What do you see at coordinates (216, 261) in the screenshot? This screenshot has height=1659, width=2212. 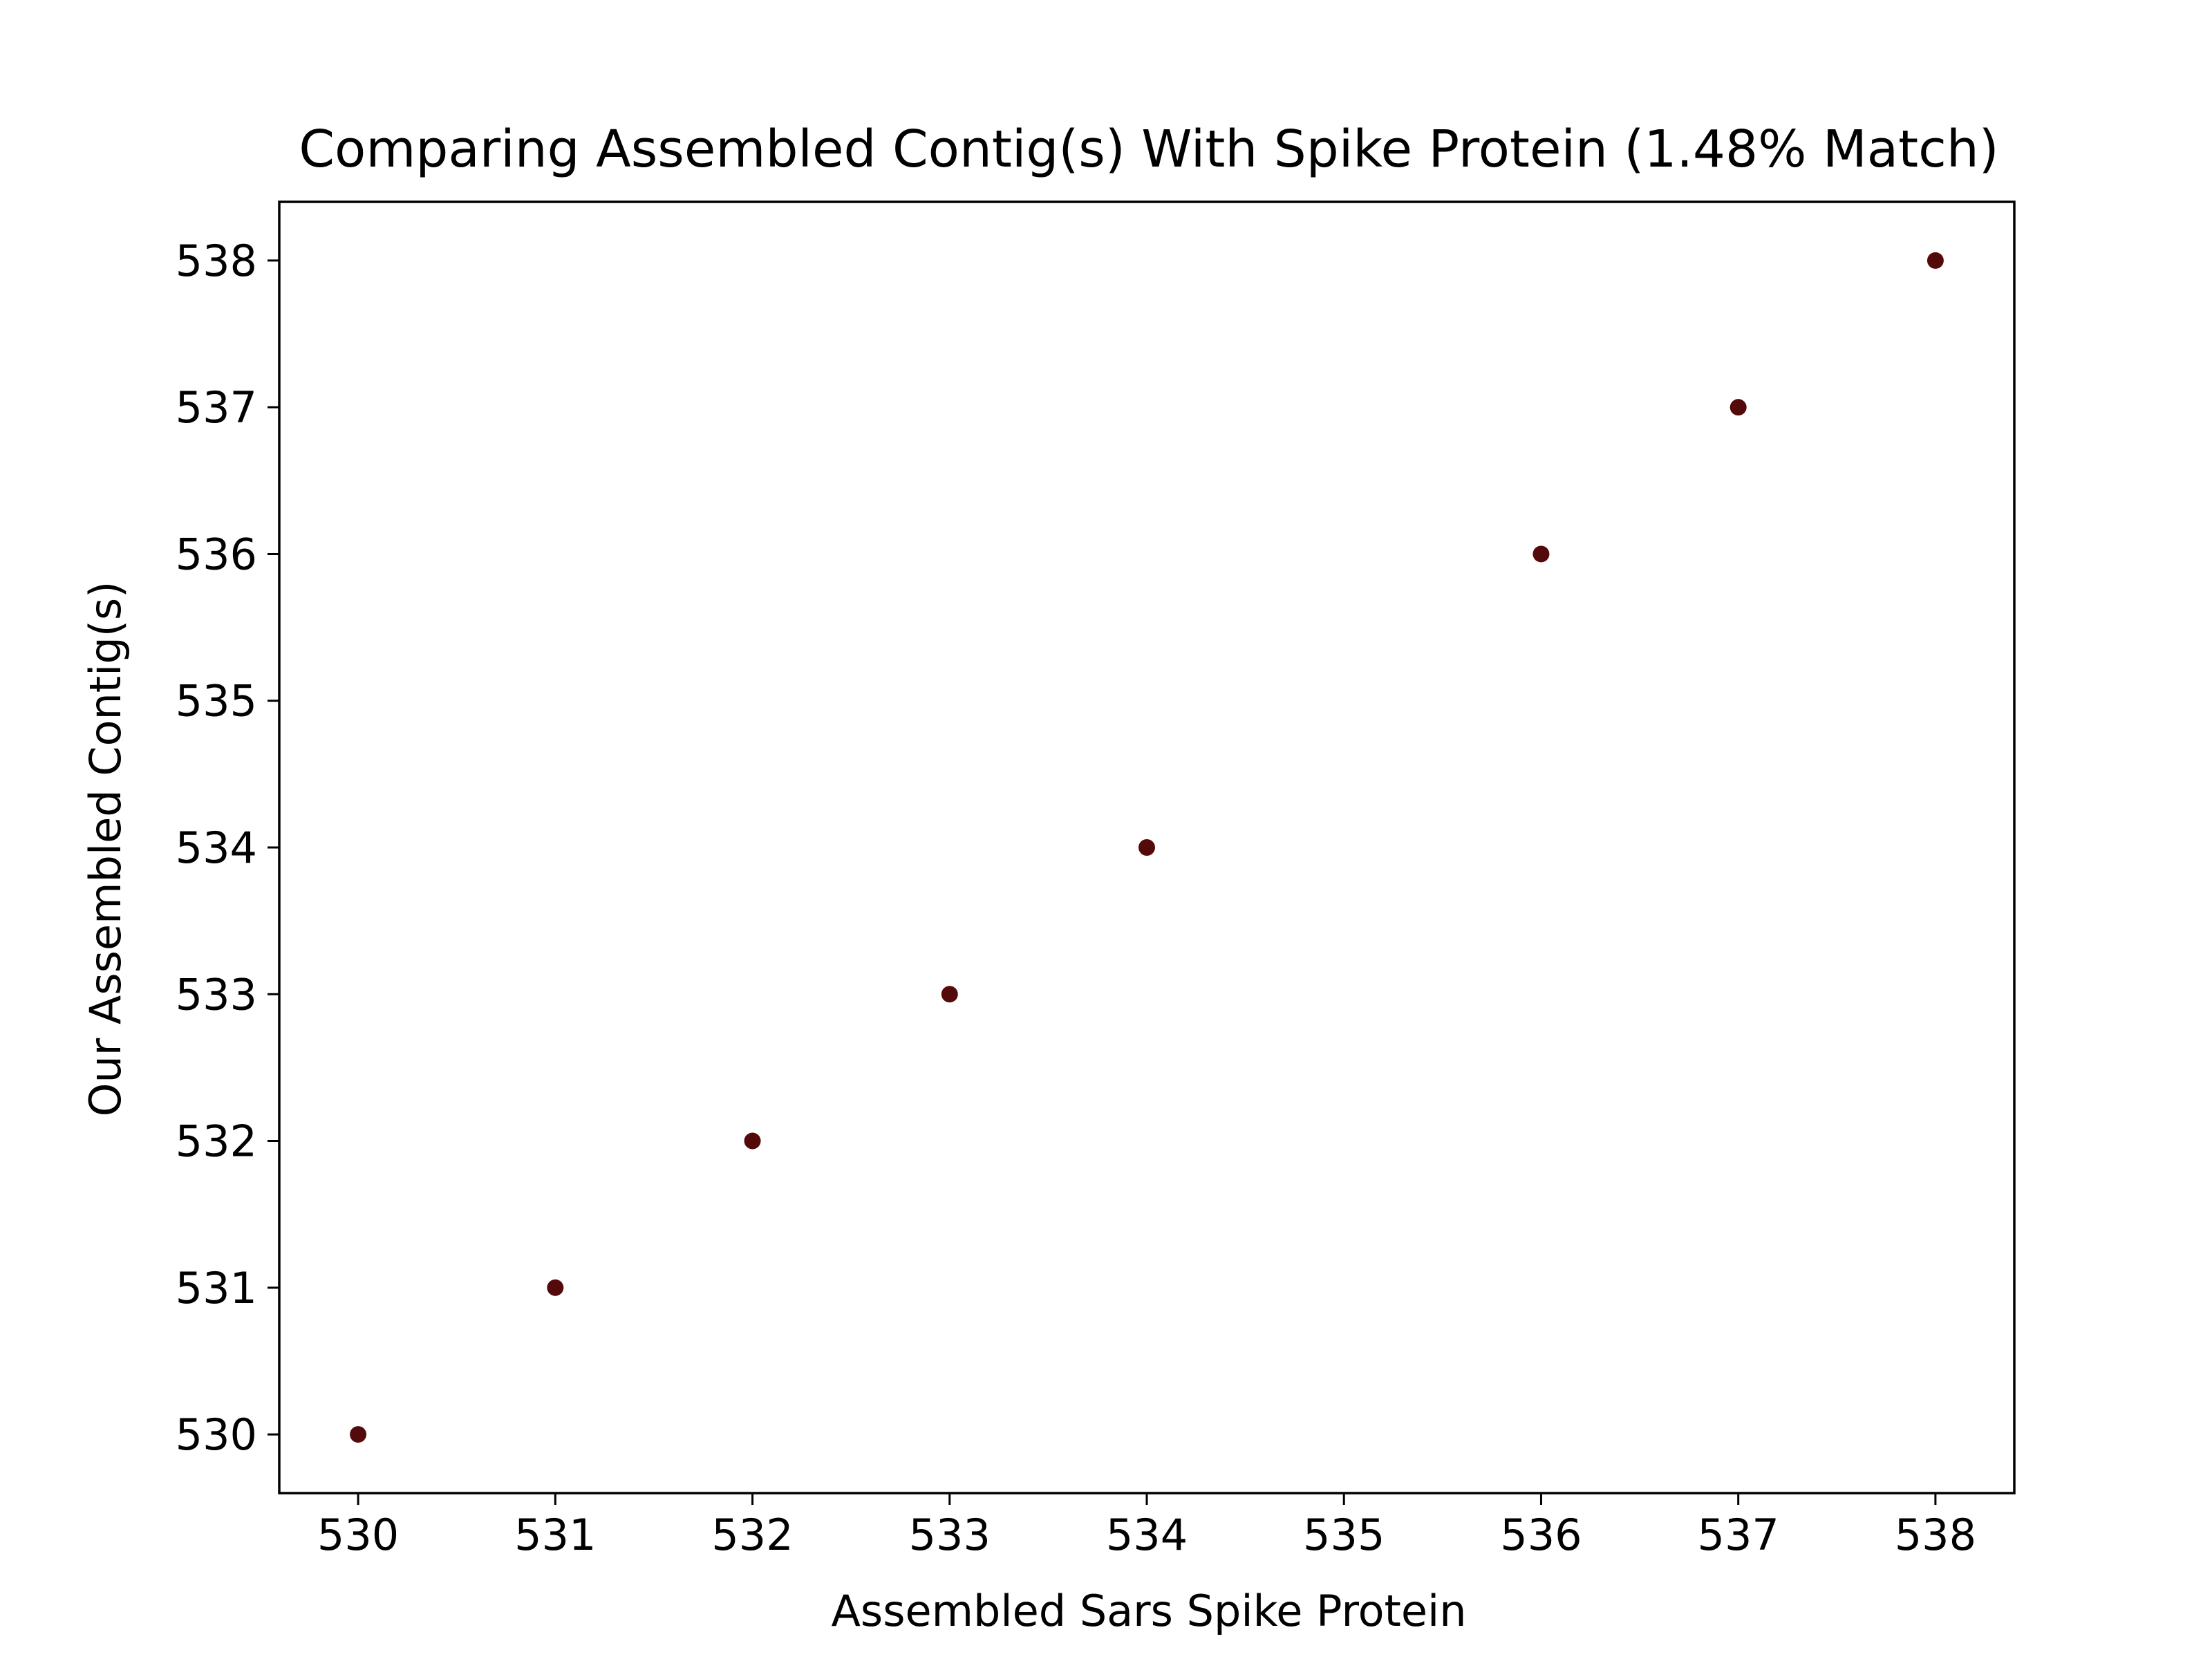 I see `y-tick-label-538: 538` at bounding box center [216, 261].